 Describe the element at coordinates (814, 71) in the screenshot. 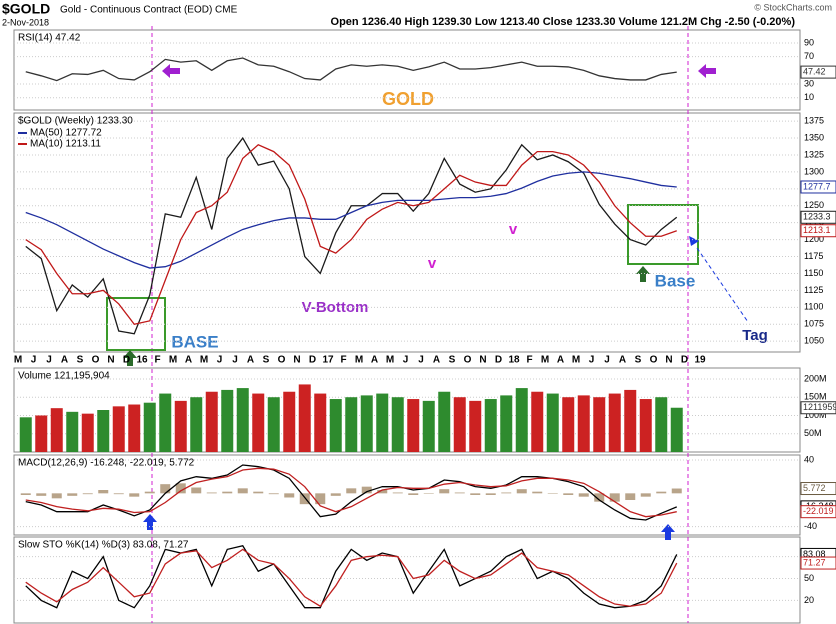

I see `last-value-label: 47.42` at that location.